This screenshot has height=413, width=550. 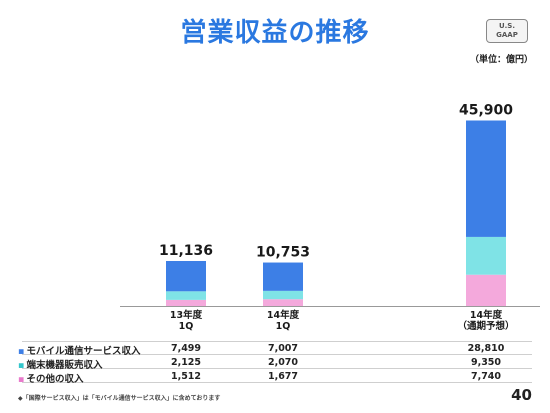 What do you see at coordinates (486, 110) in the screenshot?
I see `bar-total-label: 45,900` at bounding box center [486, 110].